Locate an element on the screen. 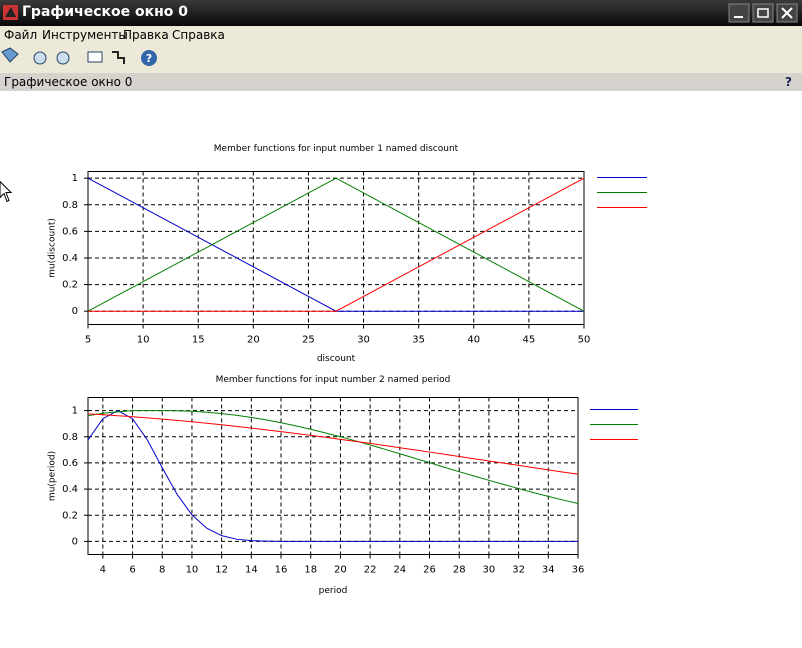 The image size is (802, 648). toolbar-icons: ? is located at coordinates (85, 58).